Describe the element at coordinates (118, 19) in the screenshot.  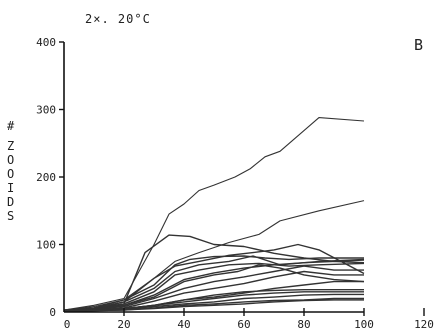
I see `chart-title: 2×. 20°C` at that location.